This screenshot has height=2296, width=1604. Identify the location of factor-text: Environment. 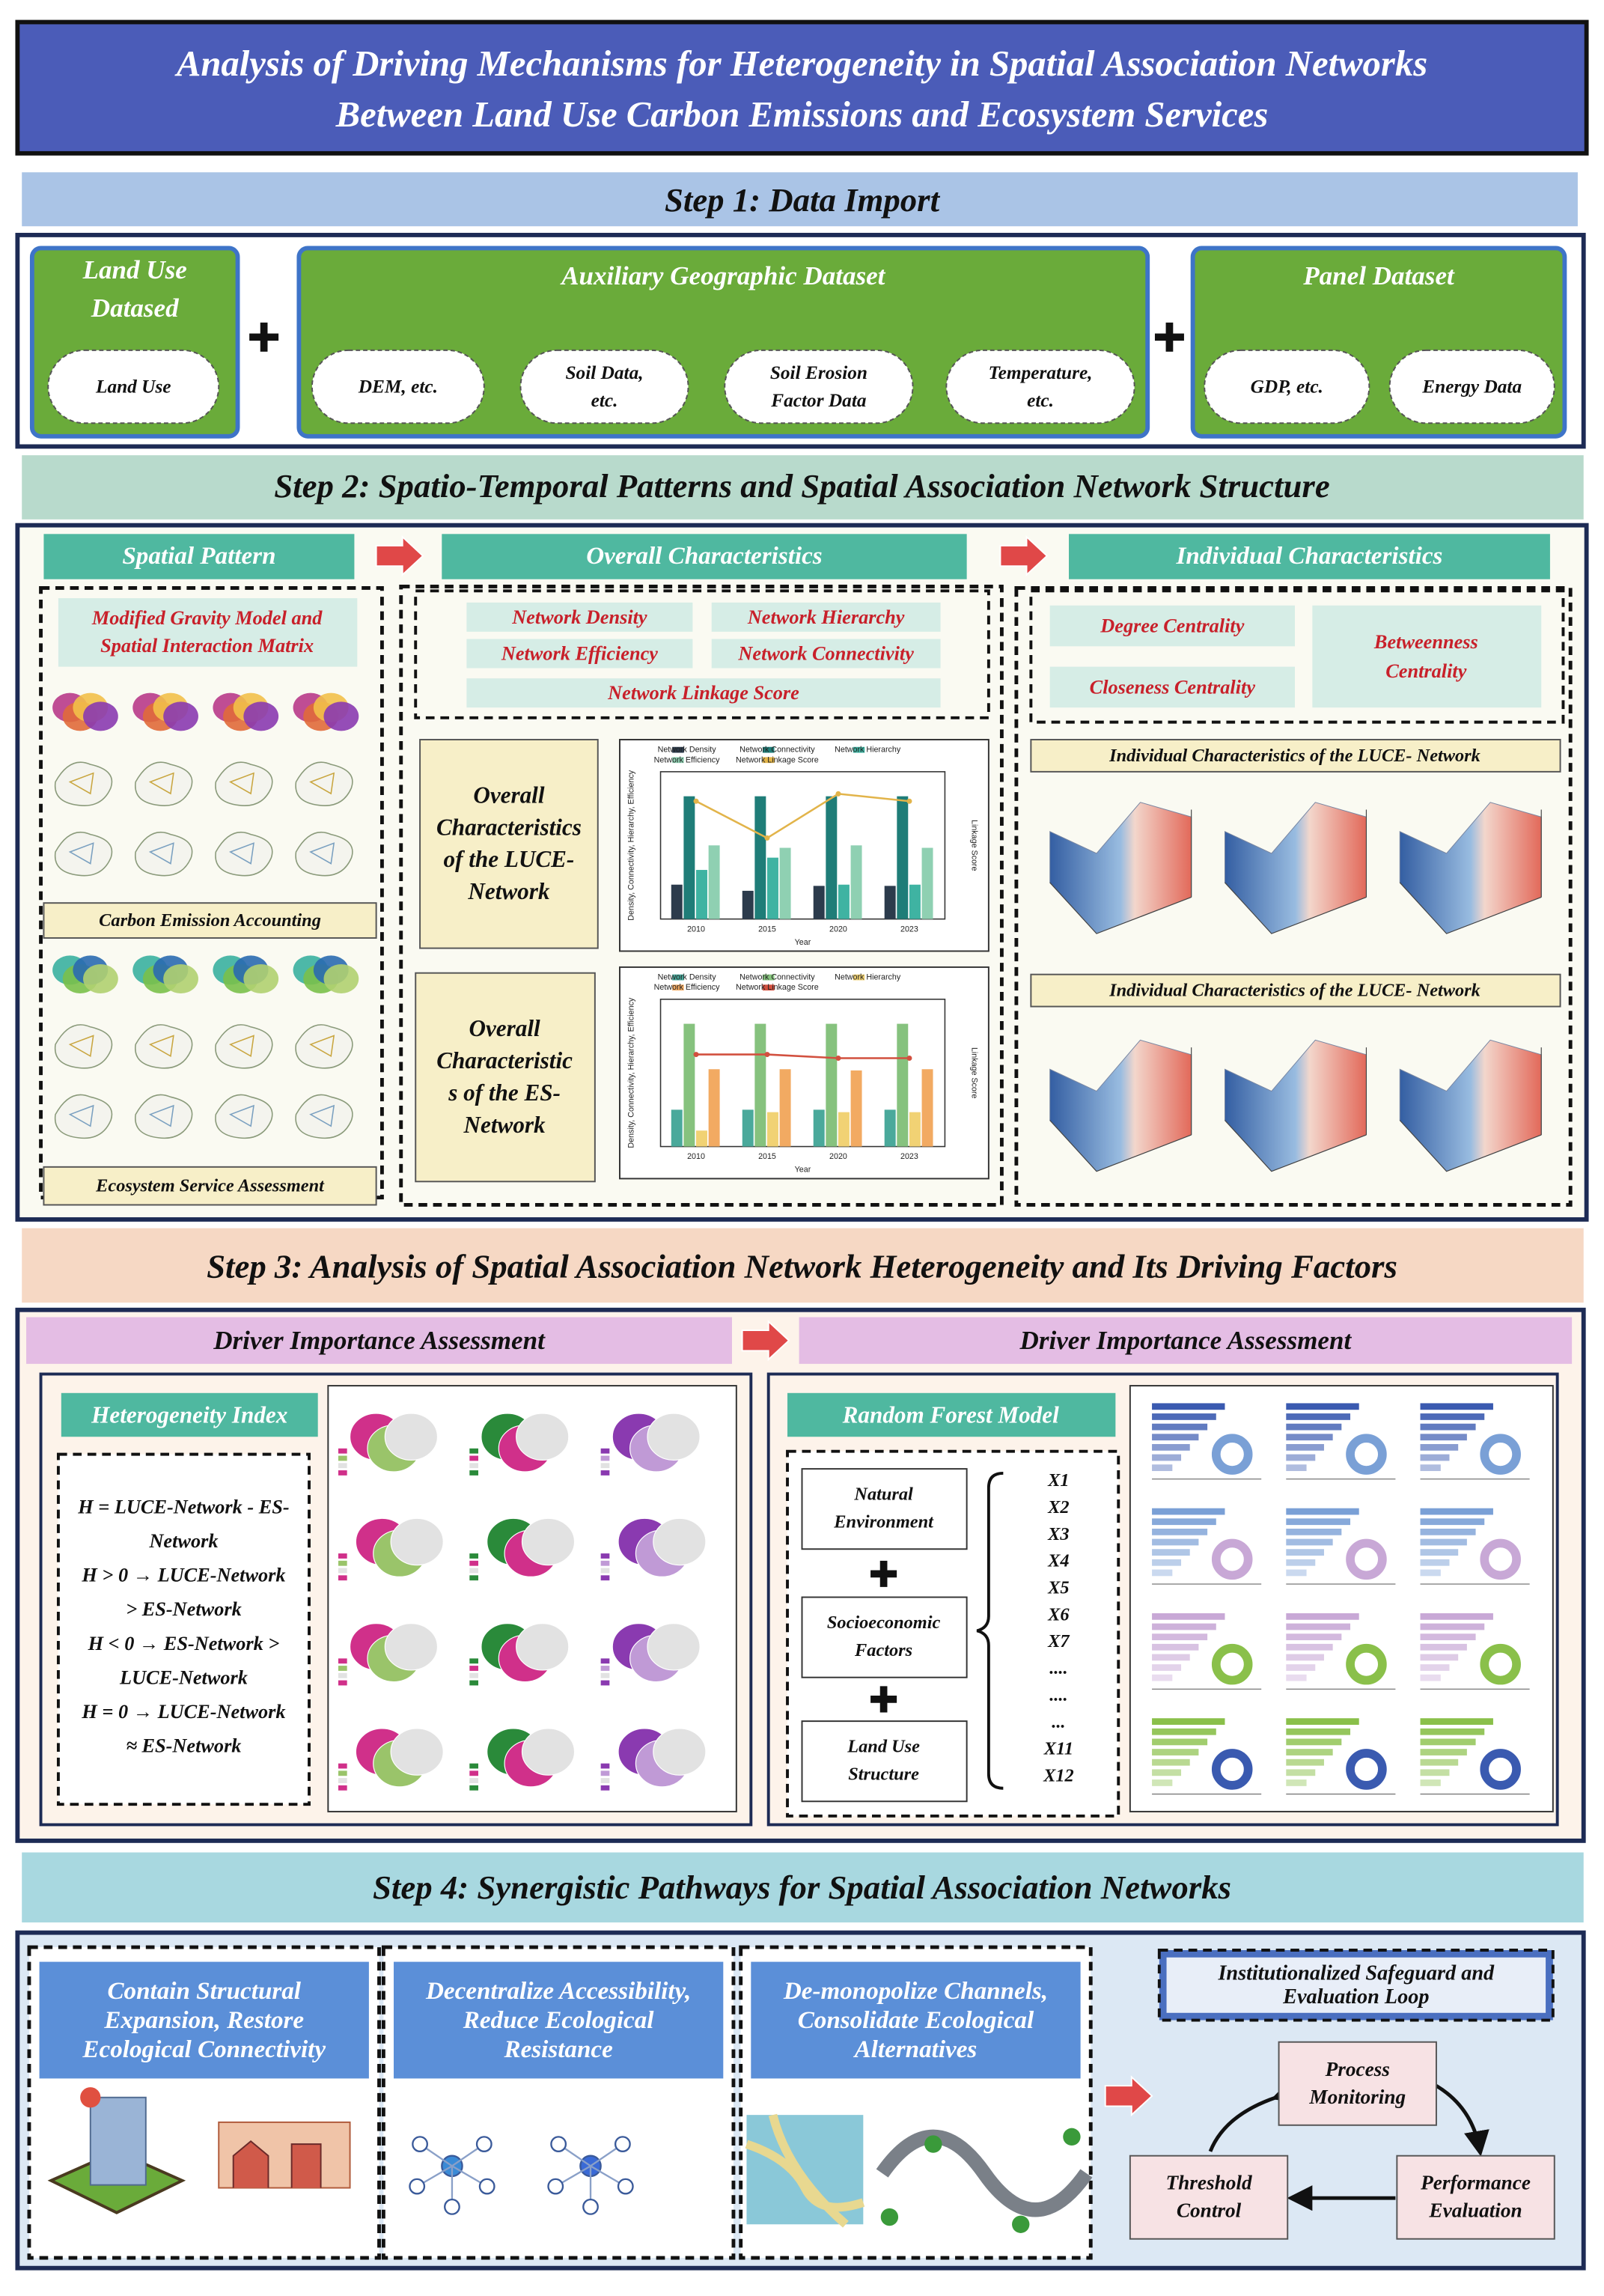
(883, 1522).